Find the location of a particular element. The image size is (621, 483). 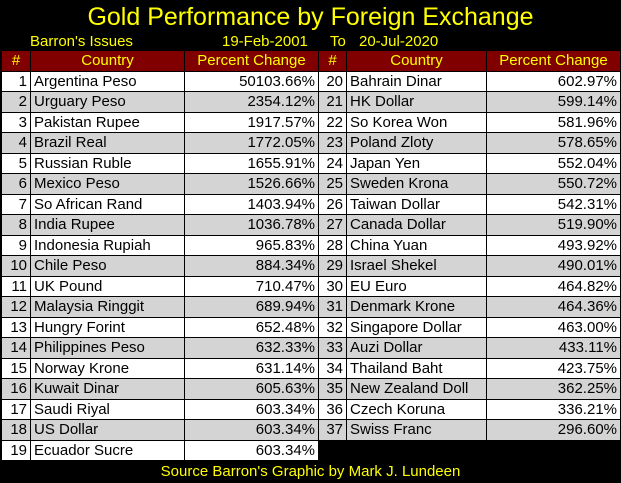

chart-title: Gold Performance by Foreign Exchange is located at coordinates (310, 17).